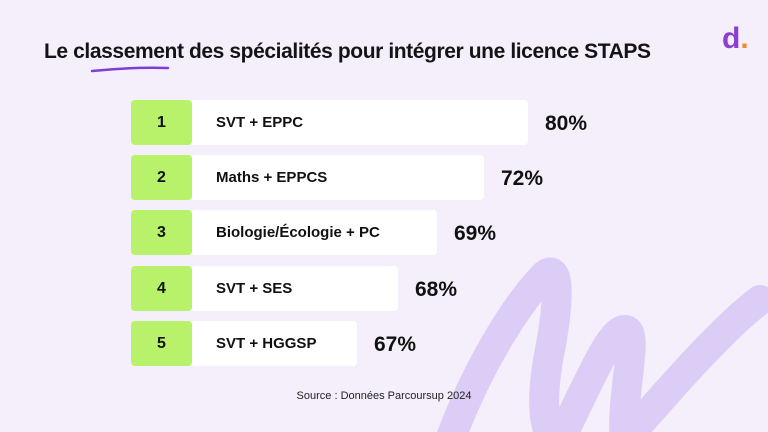 The width and height of the screenshot is (768, 432). I want to click on value-label: 80%, so click(566, 123).